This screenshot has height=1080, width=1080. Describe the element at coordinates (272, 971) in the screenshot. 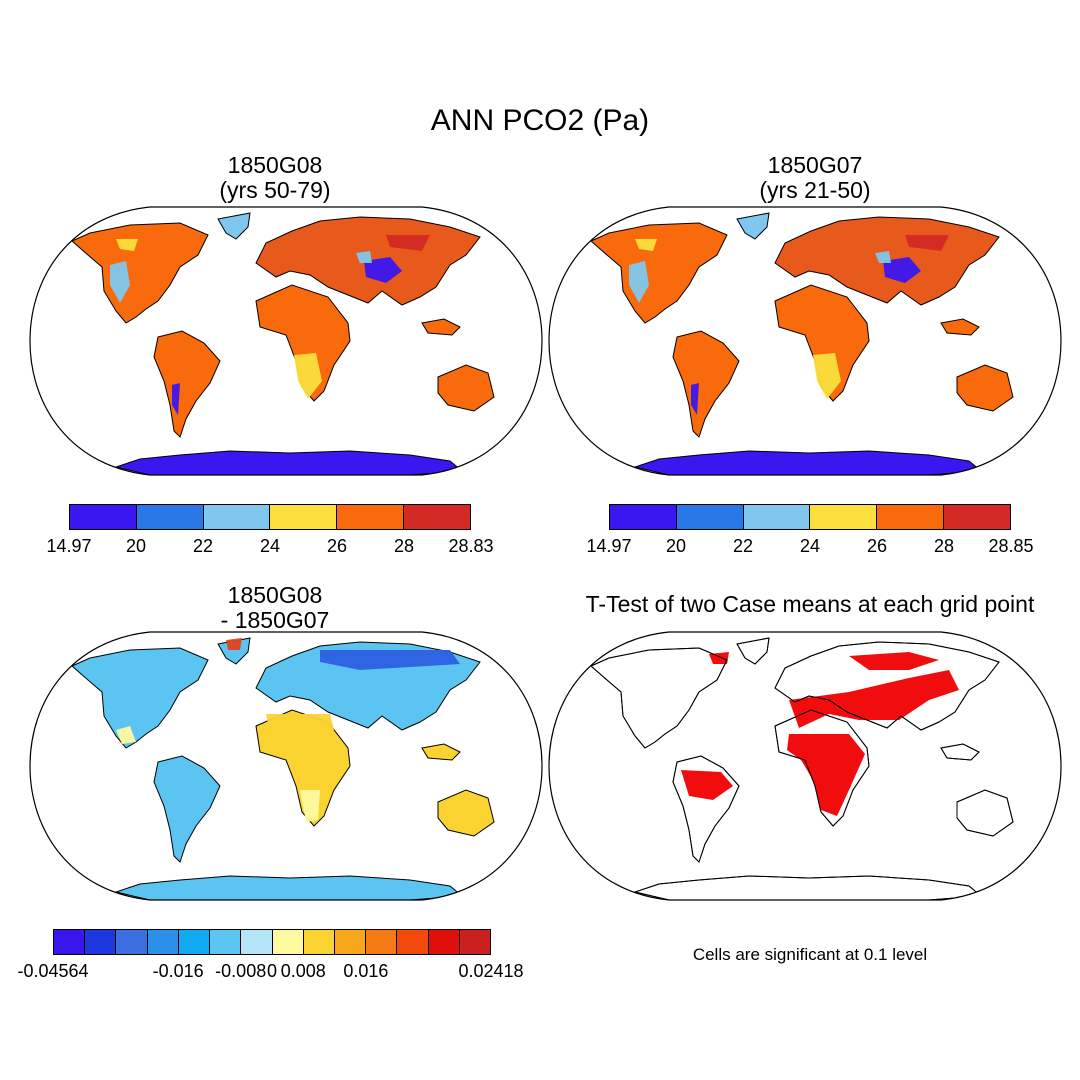

I see `colorbar-tick-label: 0` at that location.